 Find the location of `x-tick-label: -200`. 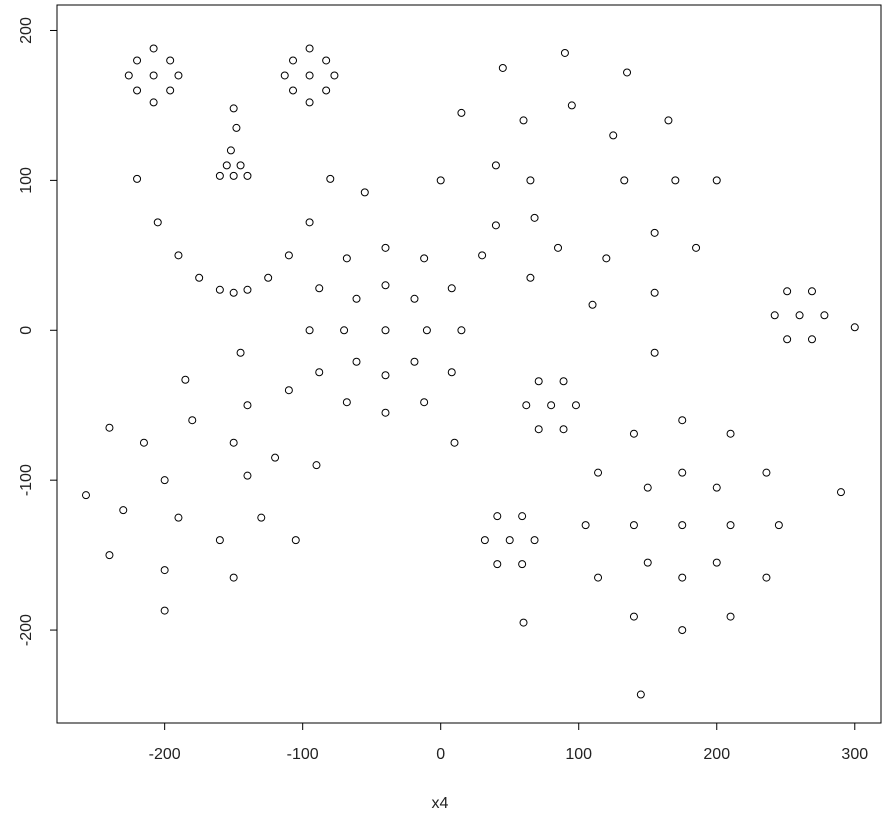

x-tick-label: -200 is located at coordinates (165, 754).